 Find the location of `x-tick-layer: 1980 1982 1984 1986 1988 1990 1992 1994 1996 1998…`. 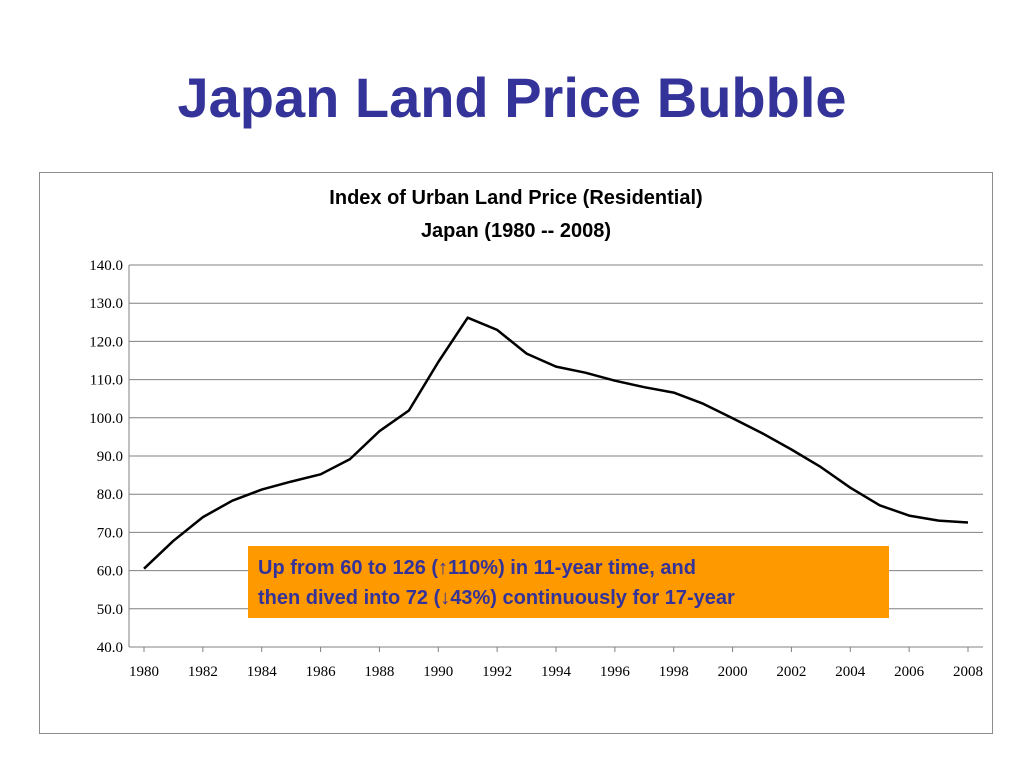

x-tick-layer: 1980 1982 1984 1986 1988 1990 1992 1994 1996 1998… is located at coordinates (556, 672).